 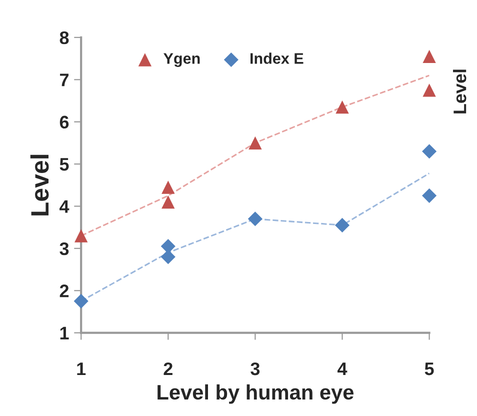 I want to click on y-tick-label: 7, so click(x=64, y=80).